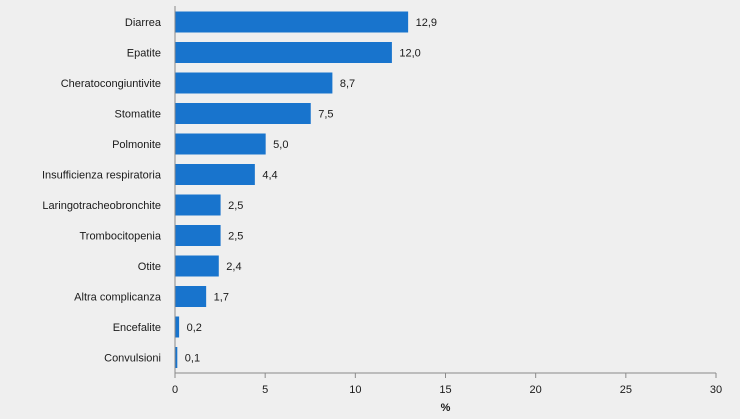  I want to click on x-axis-title: %, so click(446, 408).